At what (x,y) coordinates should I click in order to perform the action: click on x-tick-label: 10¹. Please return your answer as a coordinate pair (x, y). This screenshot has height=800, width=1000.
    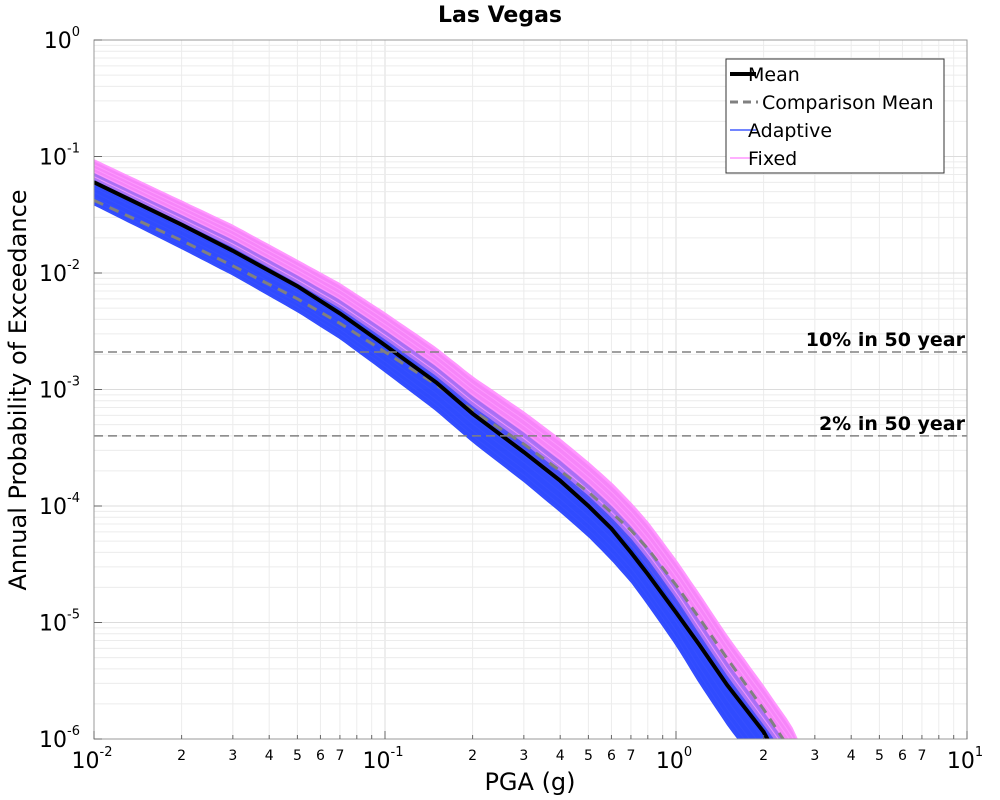
    Looking at the image, I should click on (965, 759).